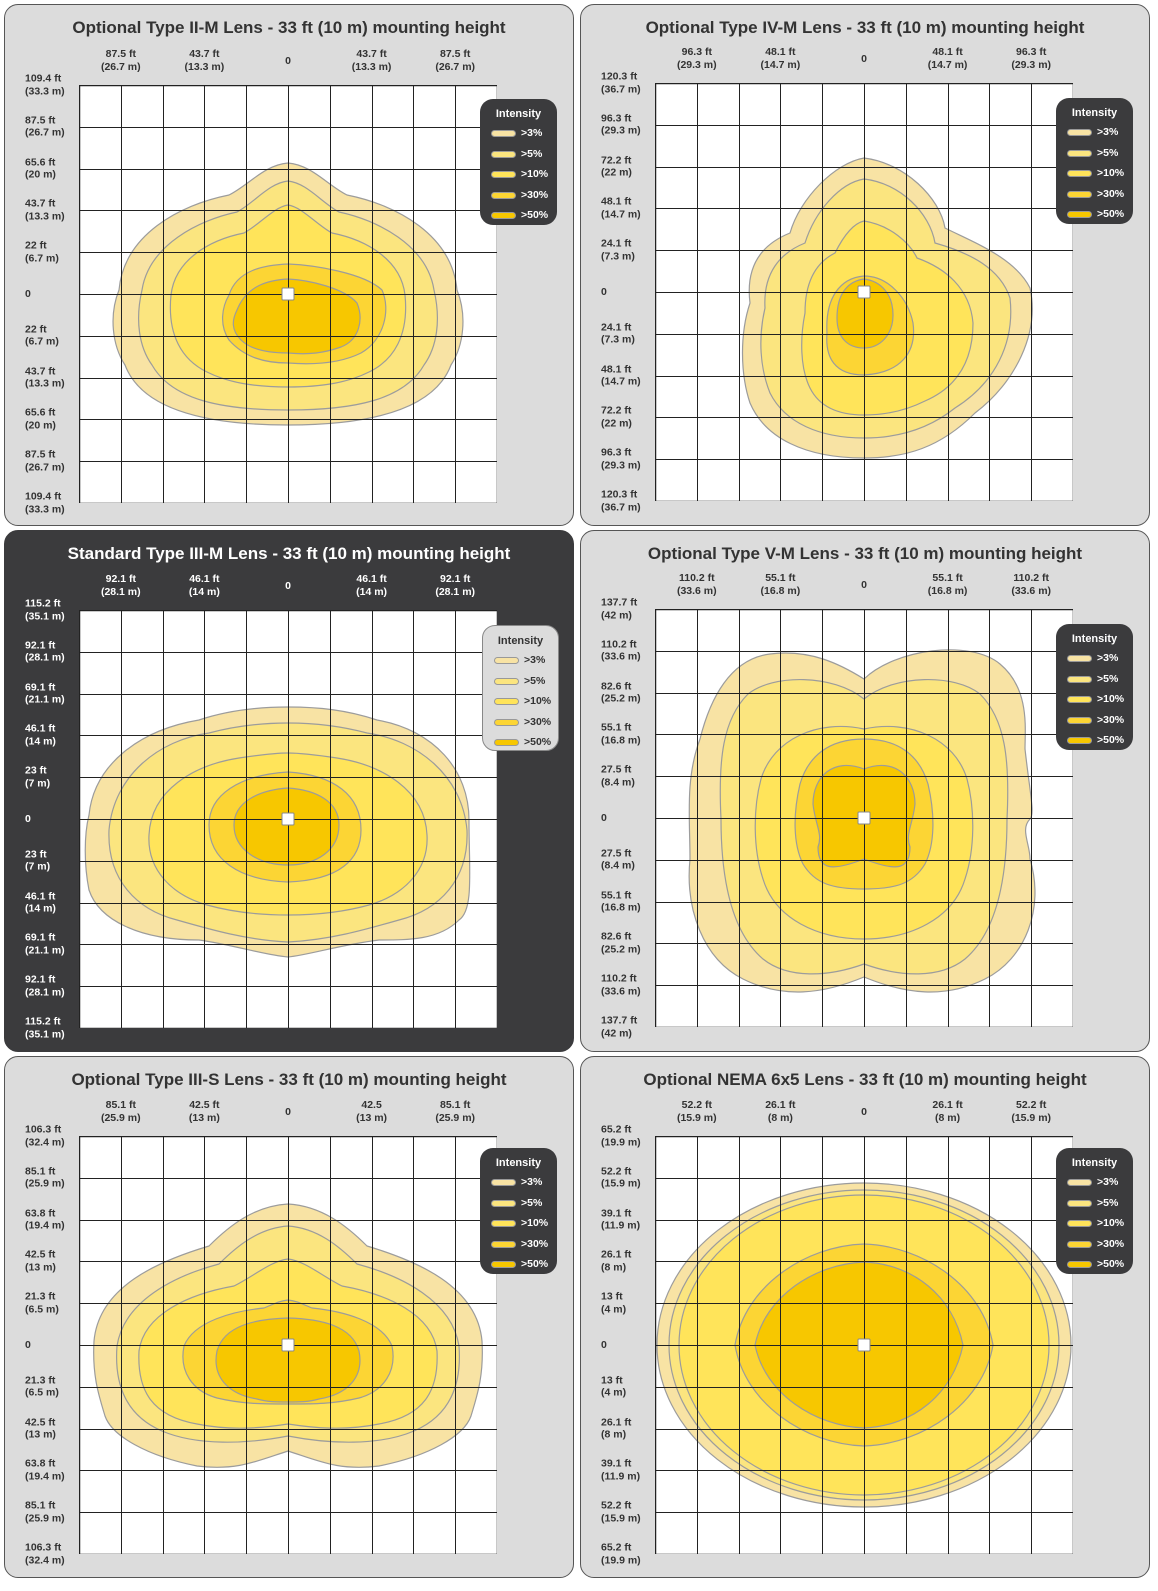 The image size is (1158, 1591). Describe the element at coordinates (621, 375) in the screenshot. I see `y-tick-label: 48.1 ft (14.7 m)` at that location.